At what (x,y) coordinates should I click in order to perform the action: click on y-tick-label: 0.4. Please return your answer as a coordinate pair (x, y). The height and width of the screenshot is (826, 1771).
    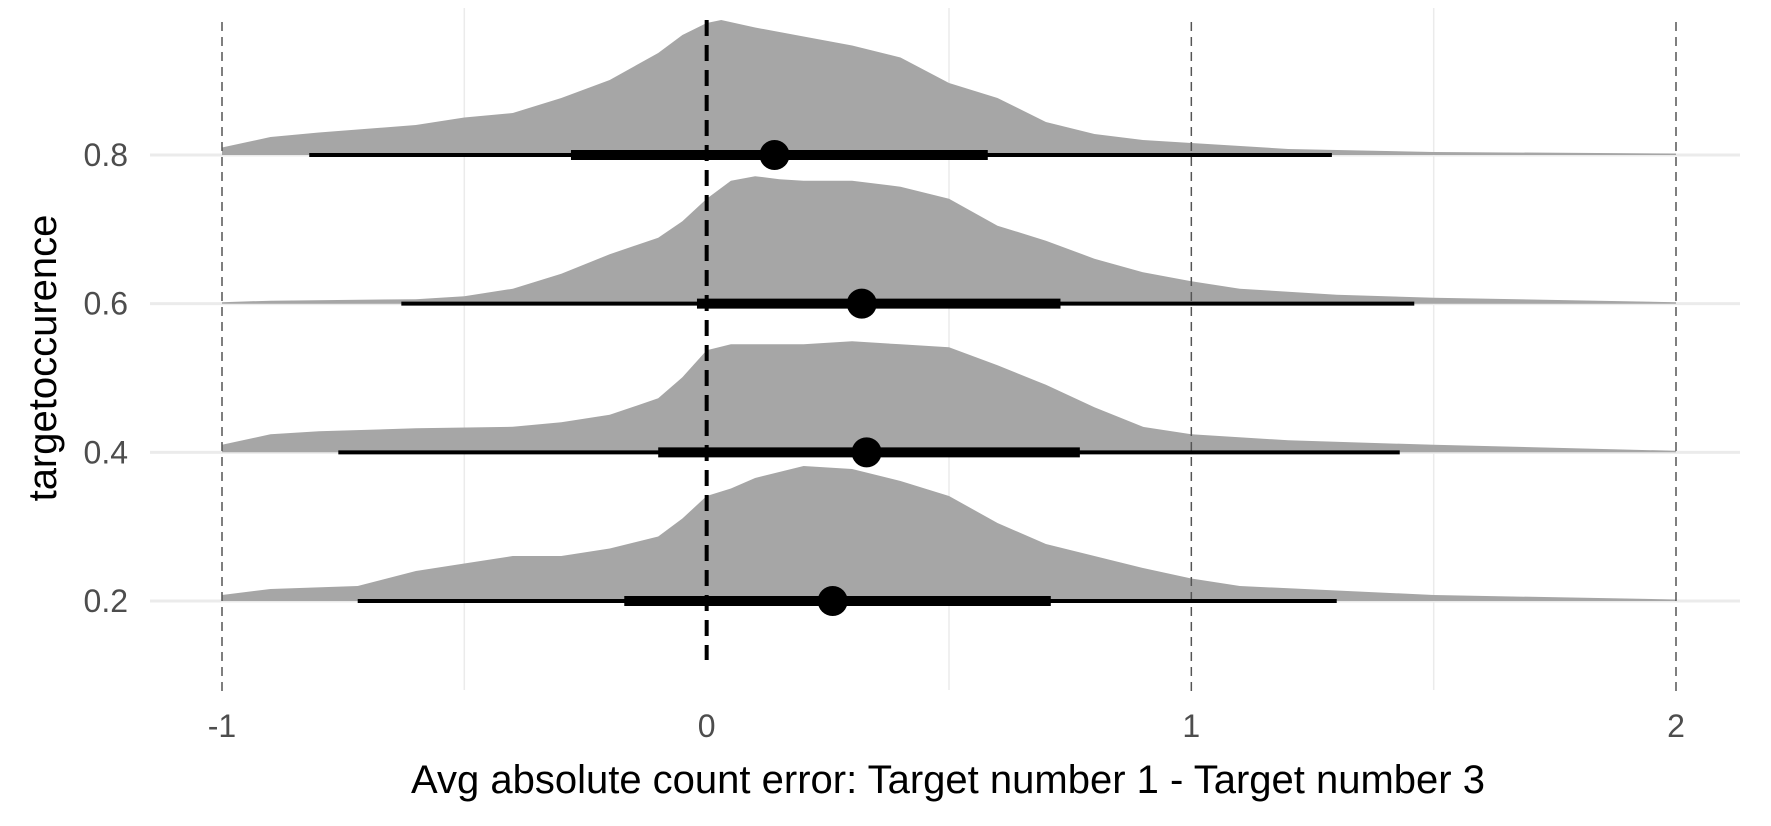
    Looking at the image, I should click on (106, 452).